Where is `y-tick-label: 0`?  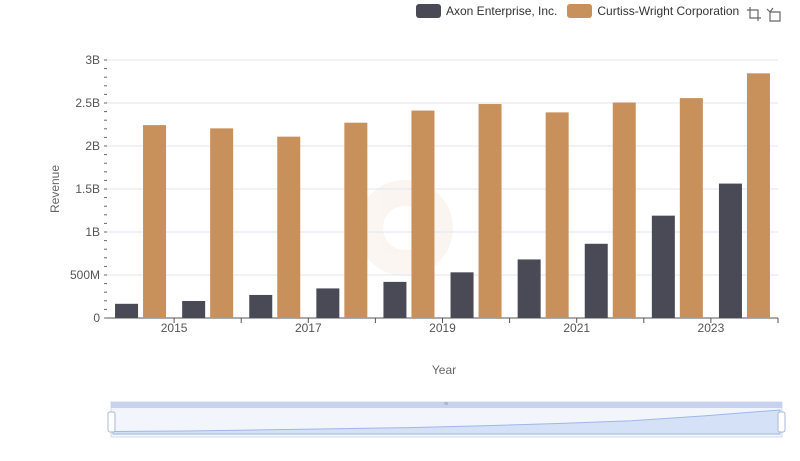 y-tick-label: 0 is located at coordinates (96, 318).